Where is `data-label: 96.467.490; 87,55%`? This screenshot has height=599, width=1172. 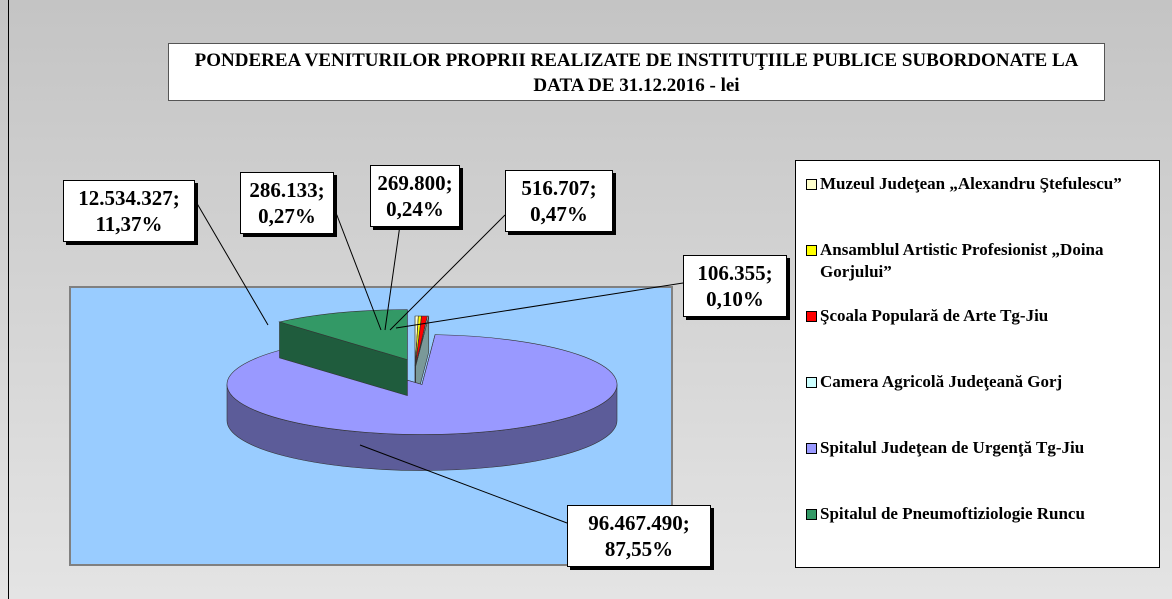 data-label: 96.467.490; 87,55% is located at coordinates (639, 536).